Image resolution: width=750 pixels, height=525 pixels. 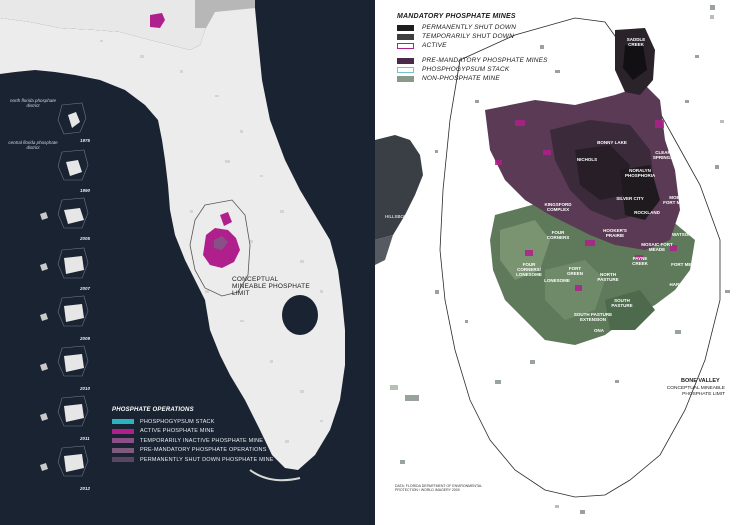 I want to click on year-label: 1975, so click(x=85, y=140).